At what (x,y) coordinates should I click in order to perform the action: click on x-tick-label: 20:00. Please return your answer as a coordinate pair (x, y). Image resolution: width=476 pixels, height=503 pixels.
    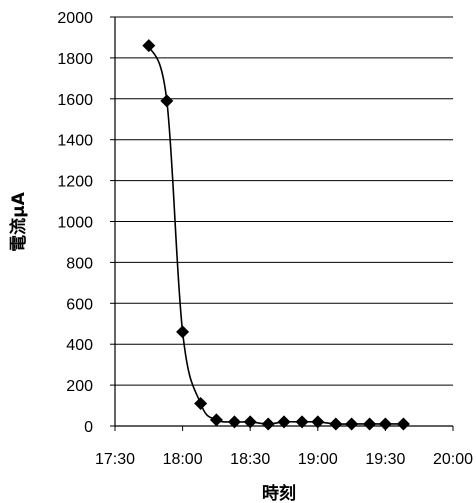
    Looking at the image, I should click on (453, 459).